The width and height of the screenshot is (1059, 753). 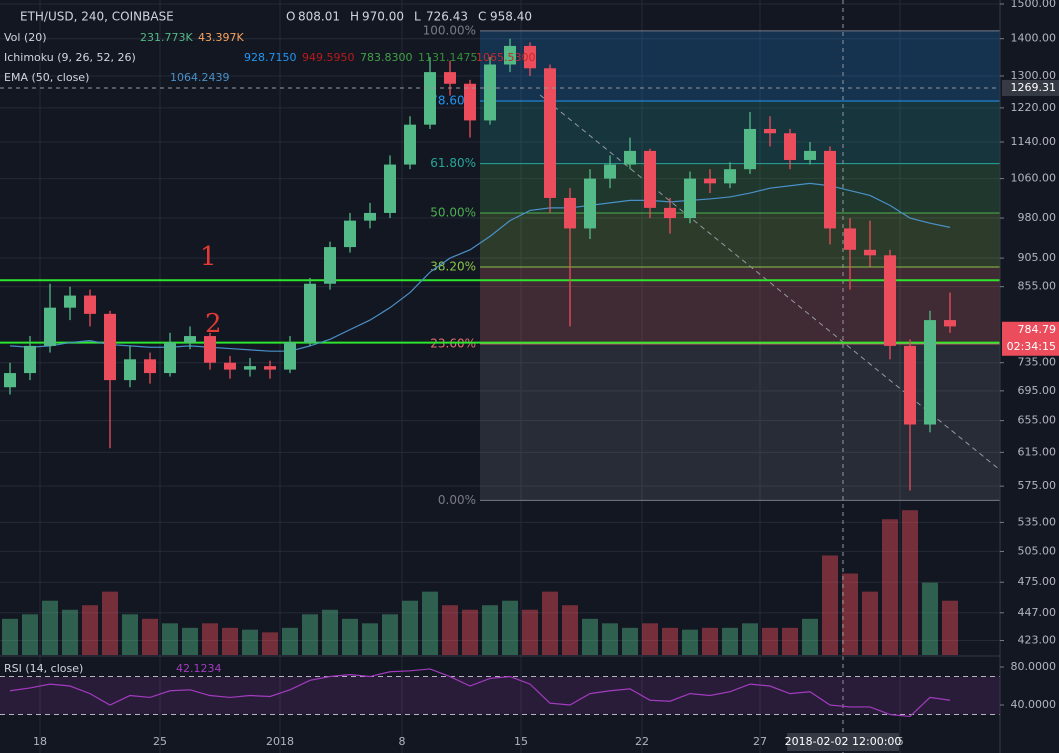 I want to click on crosshair-price-box, so click(x=1030, y=87).